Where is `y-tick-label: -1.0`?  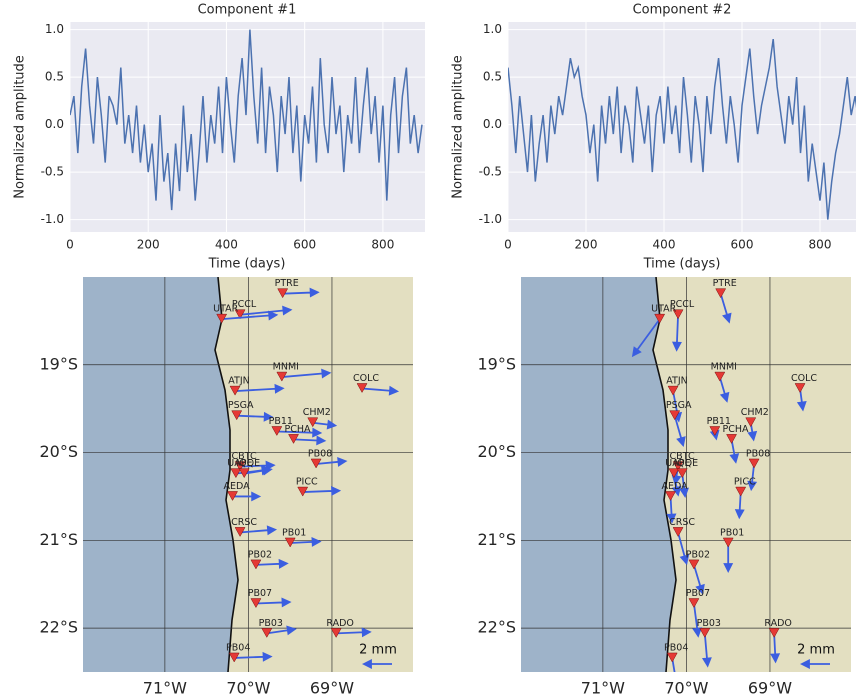
y-tick-label: -1.0 is located at coordinates (52, 219).